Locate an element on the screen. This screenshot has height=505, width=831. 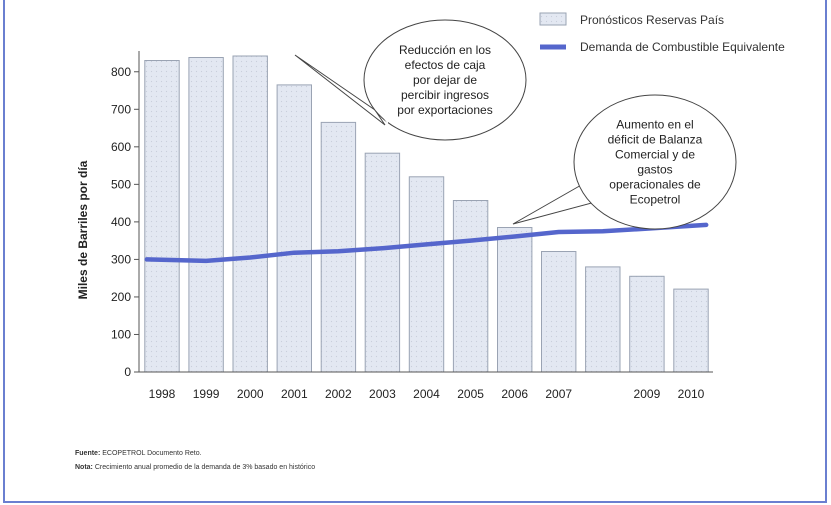
bar-2009 is located at coordinates (647, 324).